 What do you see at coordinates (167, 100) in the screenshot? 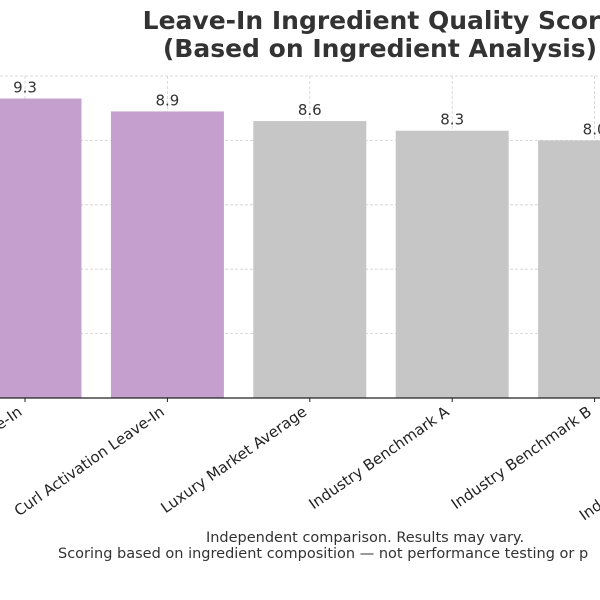
I see `value-label: 8.9` at bounding box center [167, 100].